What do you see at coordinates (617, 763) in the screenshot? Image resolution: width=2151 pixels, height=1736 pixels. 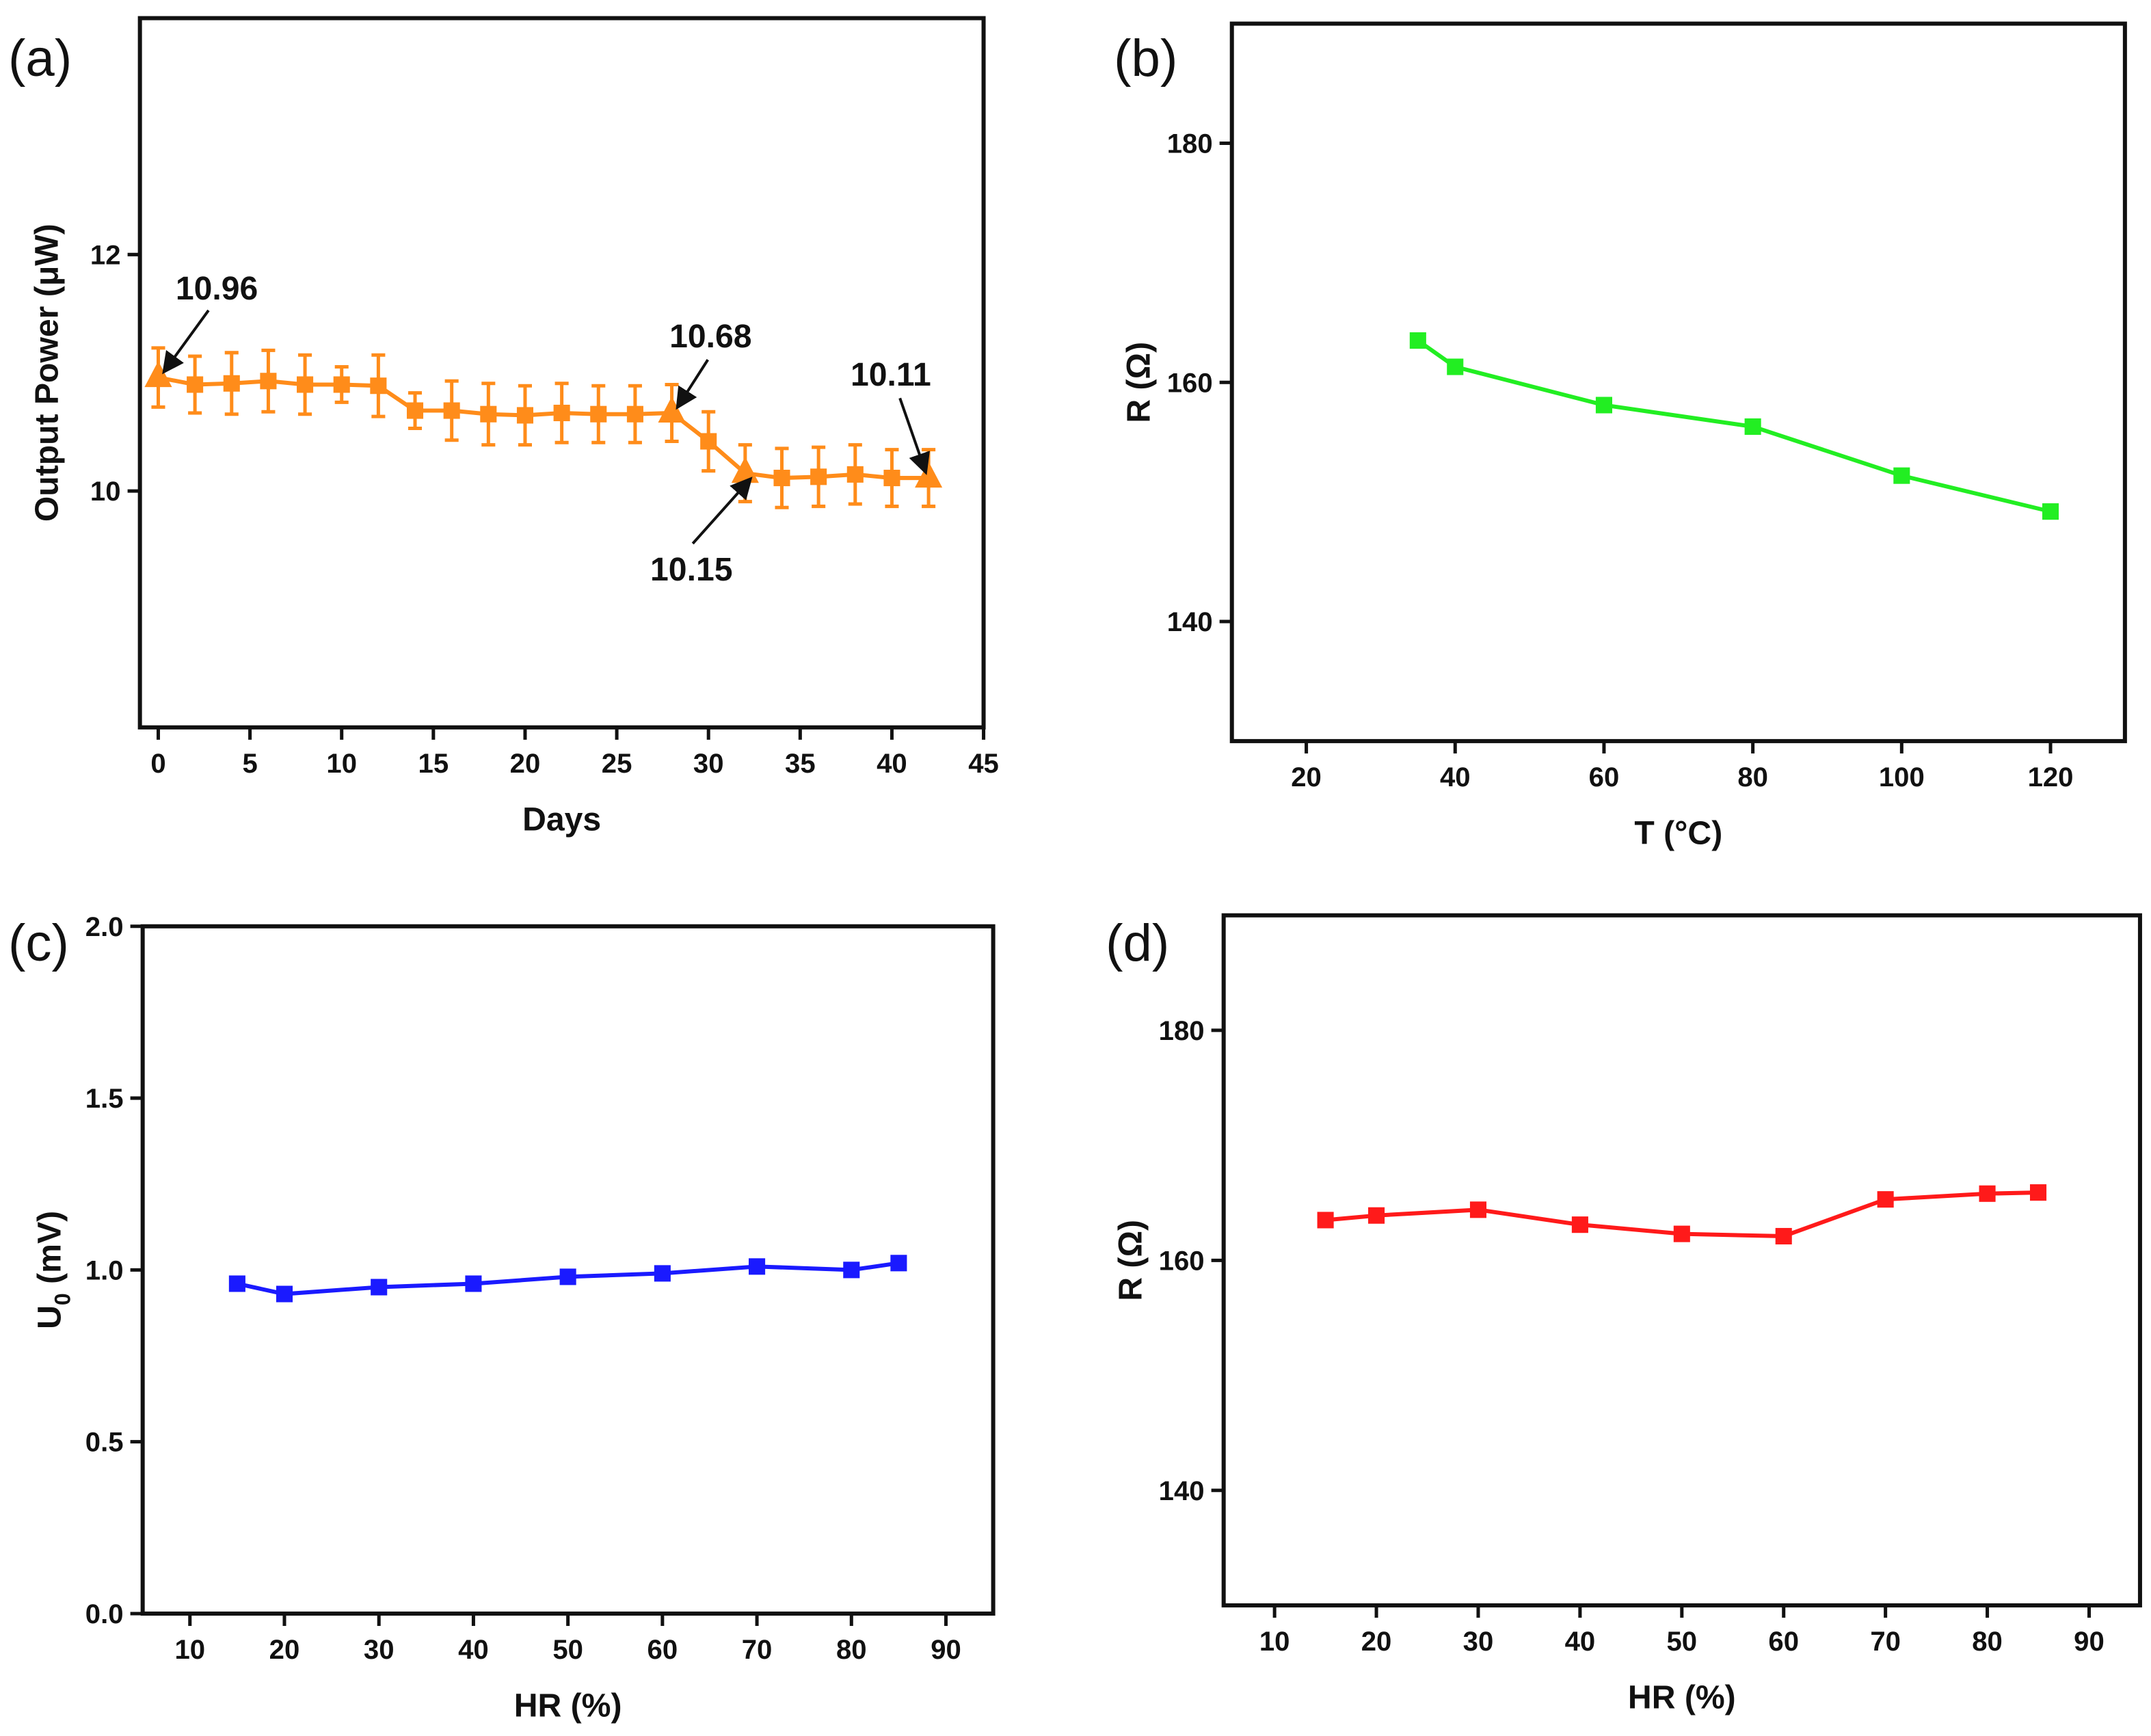 I see `x-tick-label: 25` at bounding box center [617, 763].